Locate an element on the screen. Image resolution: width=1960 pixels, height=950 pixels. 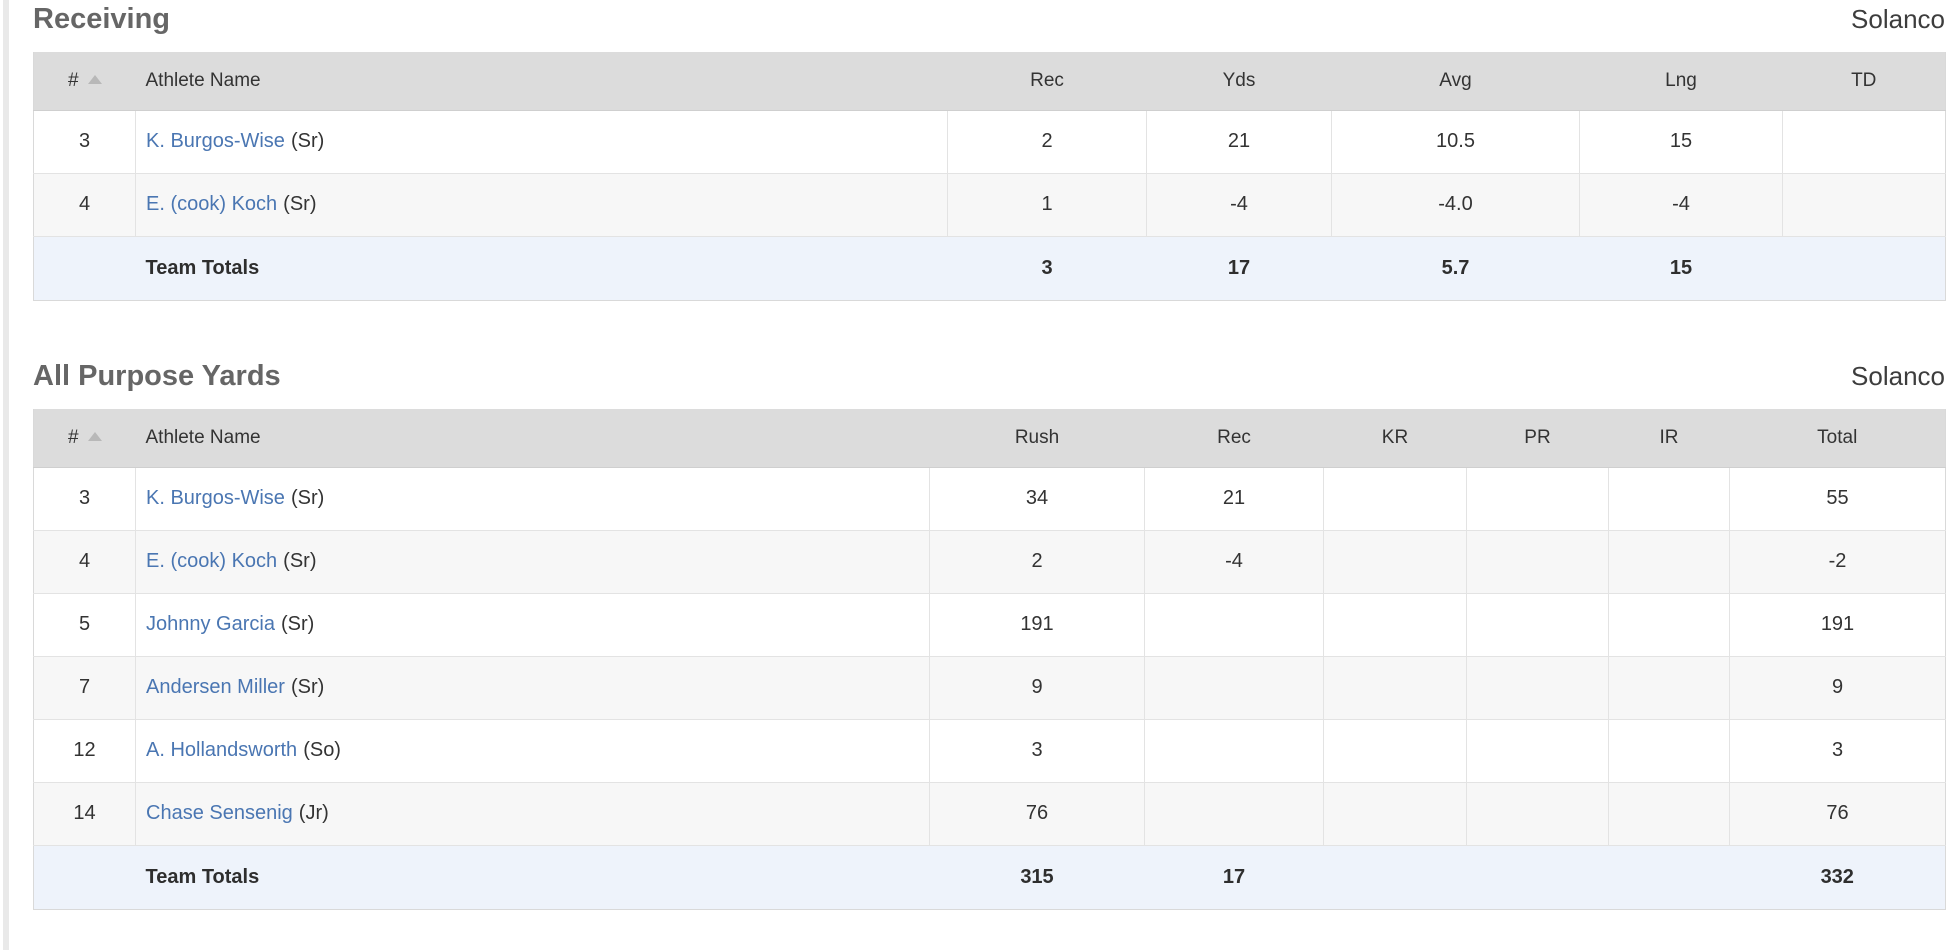
athlete-row: 12 A. Hollandsworth (So) 3 3 is located at coordinates (989, 750).